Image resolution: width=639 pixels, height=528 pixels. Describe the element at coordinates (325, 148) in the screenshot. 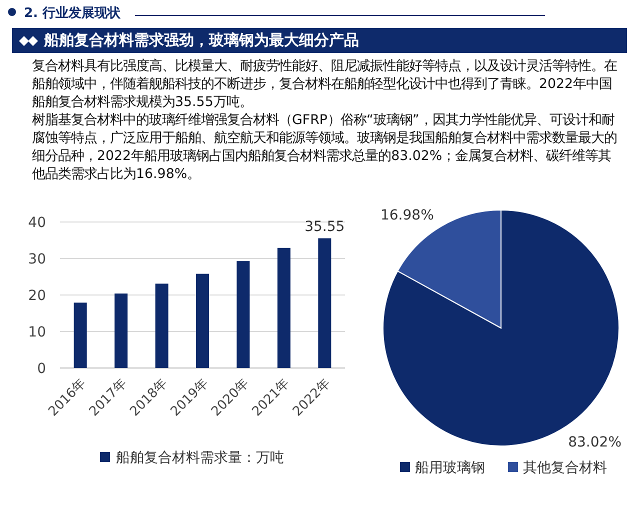

I see `text: 树脂基复合材料中的玻璃纤维增强复合材料（GFRP）俗称“玻璃钢”，因其力学性能优异、可设计和耐腐蚀等特点，广泛应用于船舶、航空航天和能源等领域。玻璃钢是我国船舶复合材料中需求数量最大的细分品种，2022年船用玻璃钢占国内船舶复合材料需求总量的83.02%；金属复合材料、碳纤维等其他品类需求占比为16.98%。` at that location.